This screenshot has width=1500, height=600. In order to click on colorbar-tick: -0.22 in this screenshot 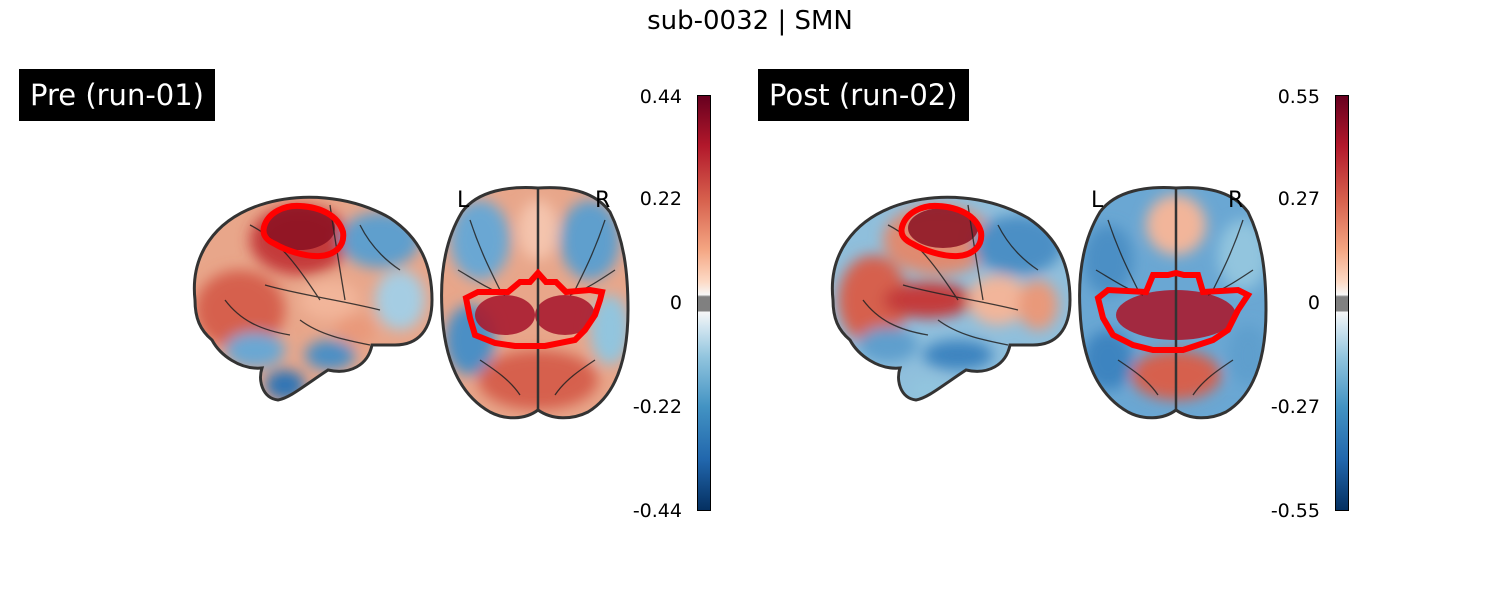, I will do `click(657, 407)`.